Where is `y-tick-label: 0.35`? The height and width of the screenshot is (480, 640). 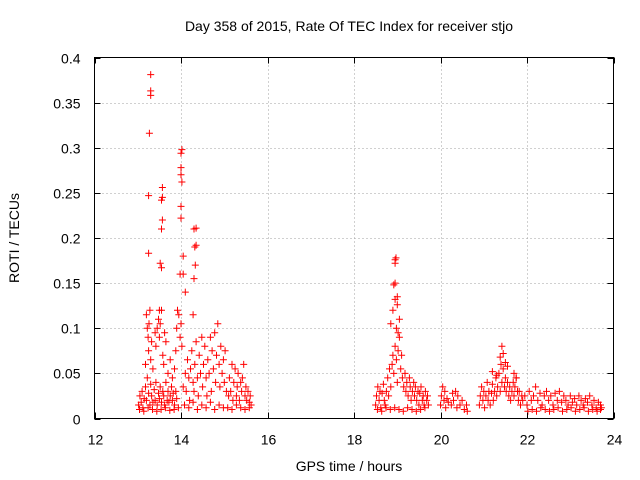
y-tick-label: 0.35 is located at coordinates (66, 104).